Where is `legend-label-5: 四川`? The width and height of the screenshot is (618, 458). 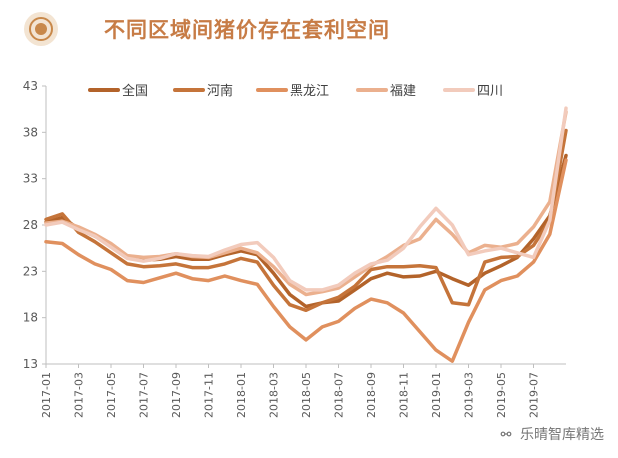 legend-label-5: 四川 is located at coordinates (490, 91).